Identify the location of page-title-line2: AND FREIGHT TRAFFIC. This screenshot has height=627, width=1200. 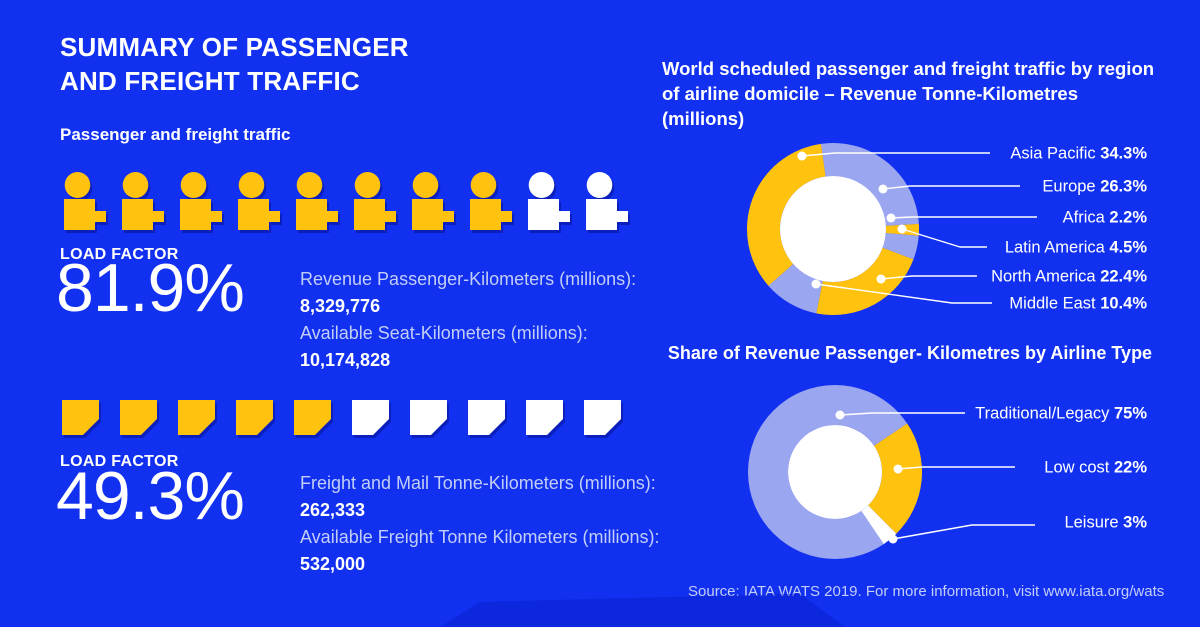
(210, 81).